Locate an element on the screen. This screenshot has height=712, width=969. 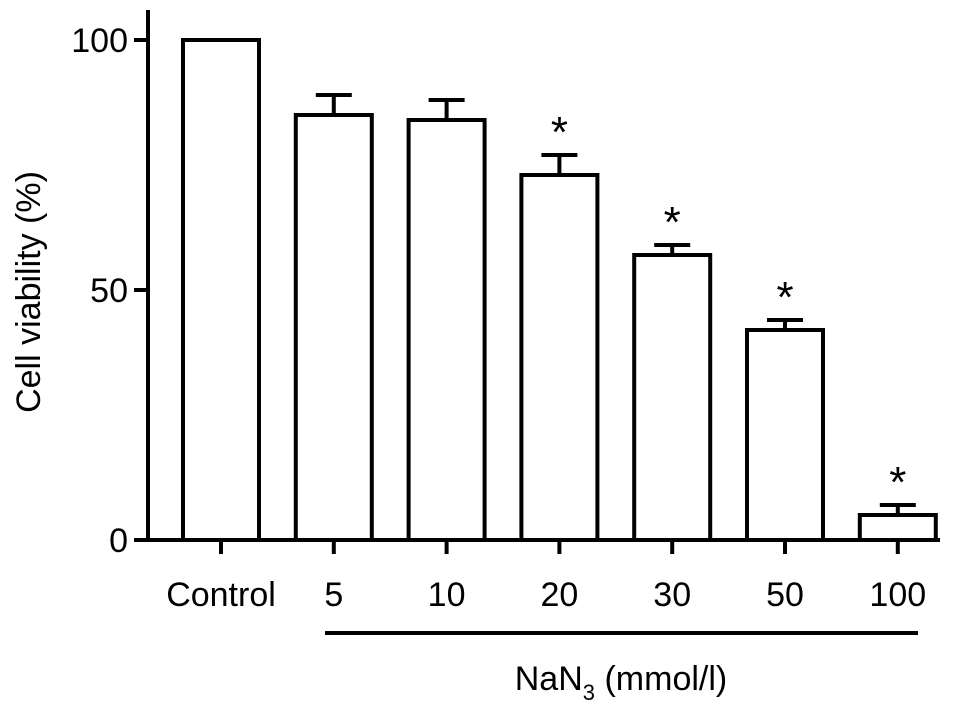
x-axis-label: NaN3 (mmol/l) is located at coordinates (621, 682).